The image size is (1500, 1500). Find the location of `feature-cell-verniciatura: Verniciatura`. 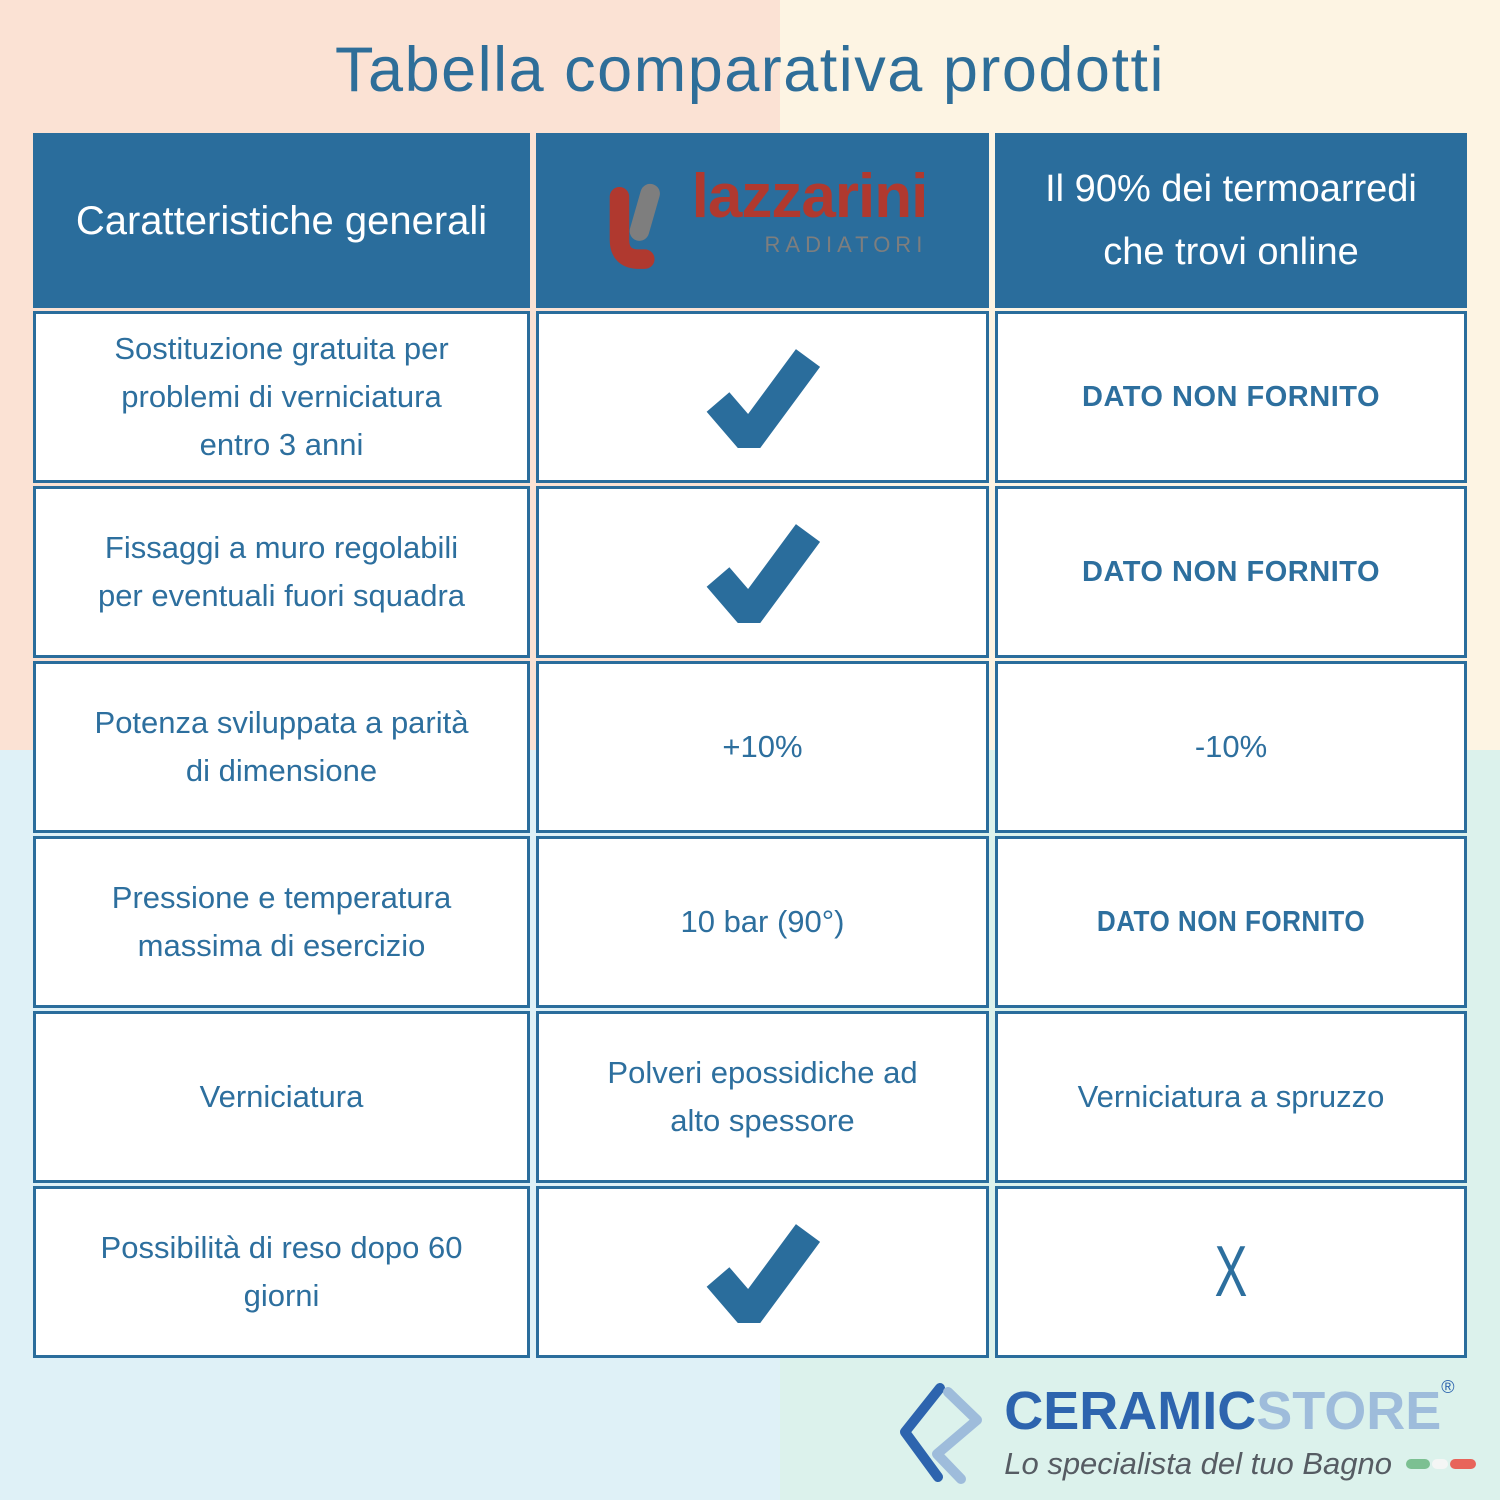

feature-cell-verniciatura: Verniciatura is located at coordinates (281, 1097).